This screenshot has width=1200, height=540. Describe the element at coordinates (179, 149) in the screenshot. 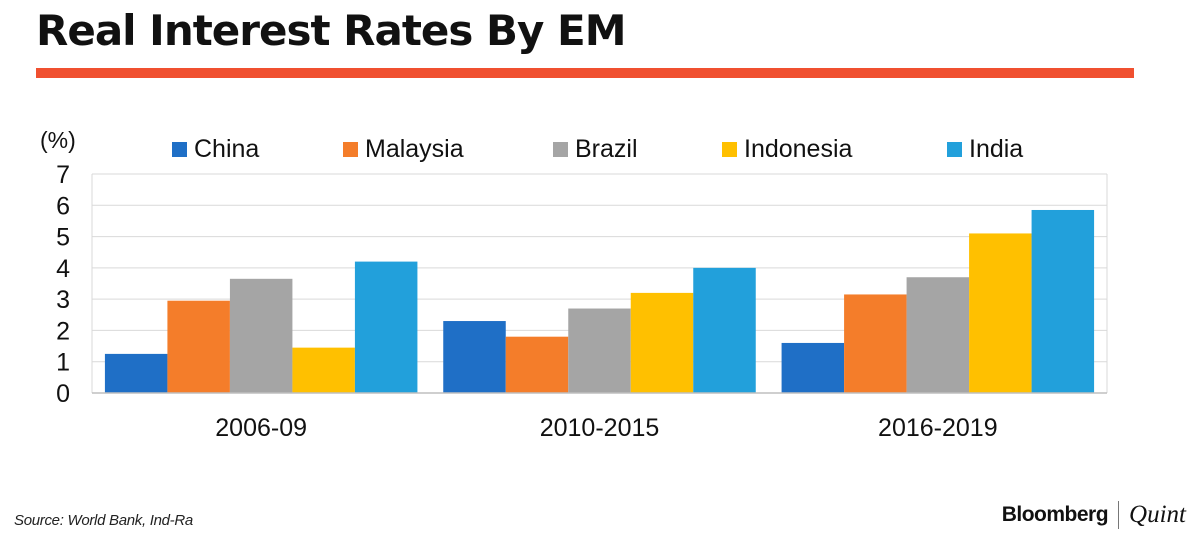

I see `legend-swatch-china` at that location.